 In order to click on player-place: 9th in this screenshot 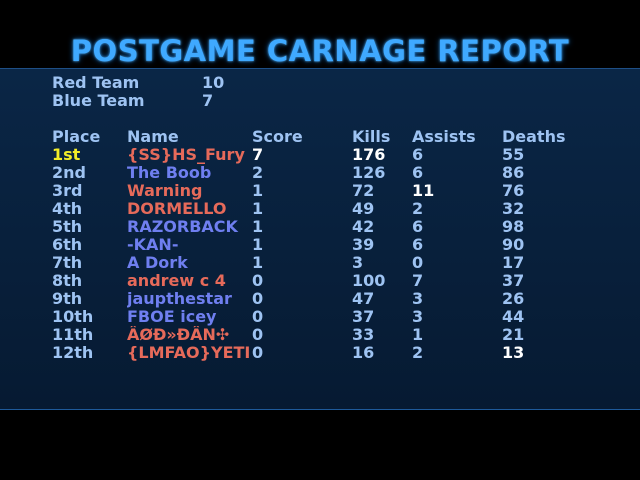, I will do `click(67, 298)`.